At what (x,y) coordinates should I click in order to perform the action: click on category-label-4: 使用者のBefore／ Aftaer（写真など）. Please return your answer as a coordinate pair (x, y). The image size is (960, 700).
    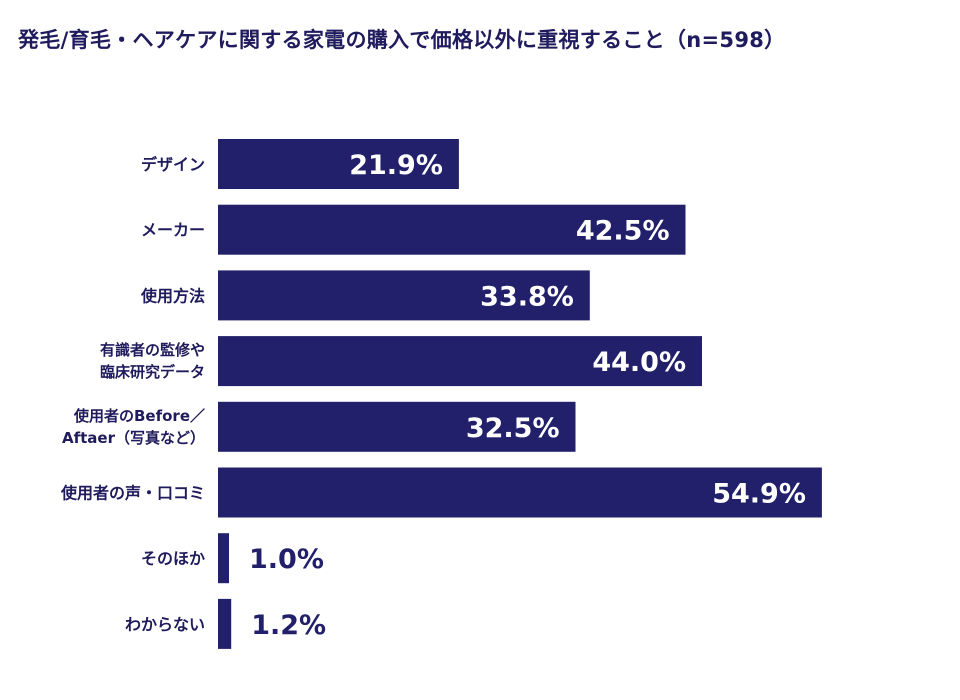
    Looking at the image, I should click on (133, 427).